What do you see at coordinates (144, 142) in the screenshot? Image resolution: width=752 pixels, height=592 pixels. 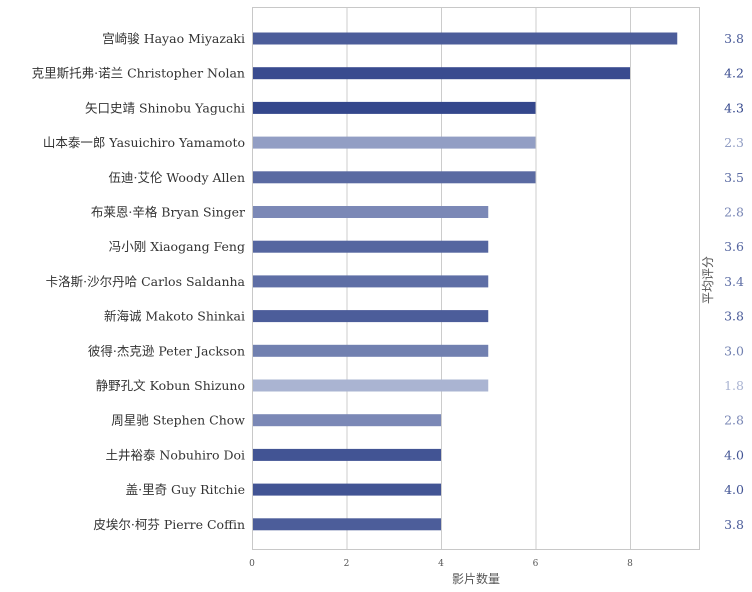 I see `category-label: 山本泰一郎 Yasuichiro Yamamoto` at bounding box center [144, 142].